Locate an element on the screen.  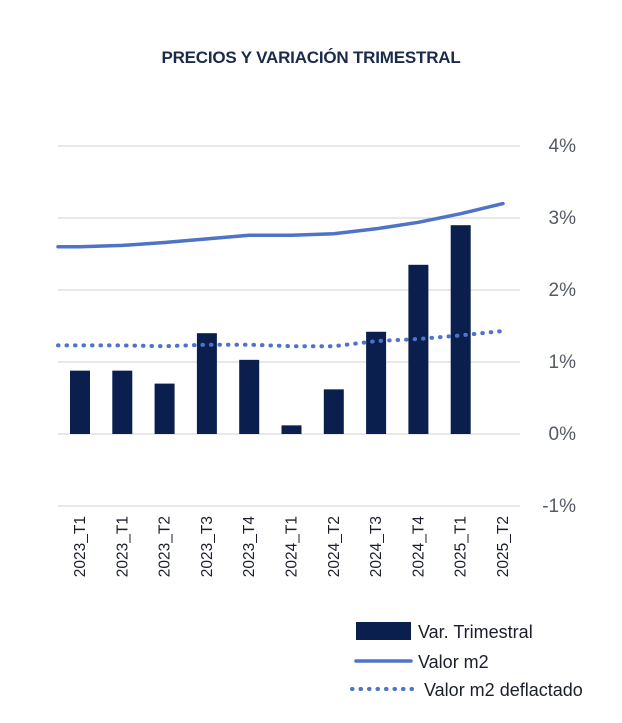
y-tick-label: 0% is located at coordinates (563, 434).